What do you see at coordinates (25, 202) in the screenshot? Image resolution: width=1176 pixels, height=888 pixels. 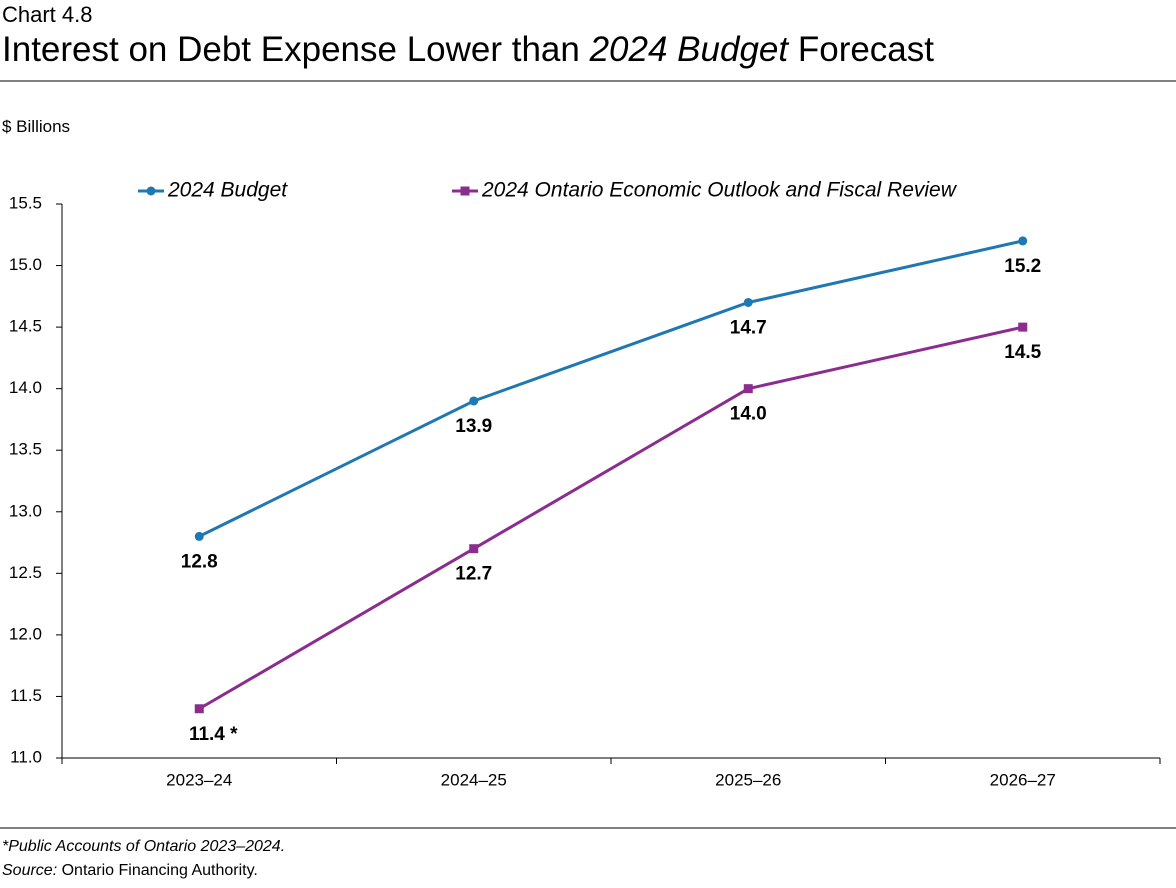 I see `y-tick-label: 15.5` at bounding box center [25, 202].